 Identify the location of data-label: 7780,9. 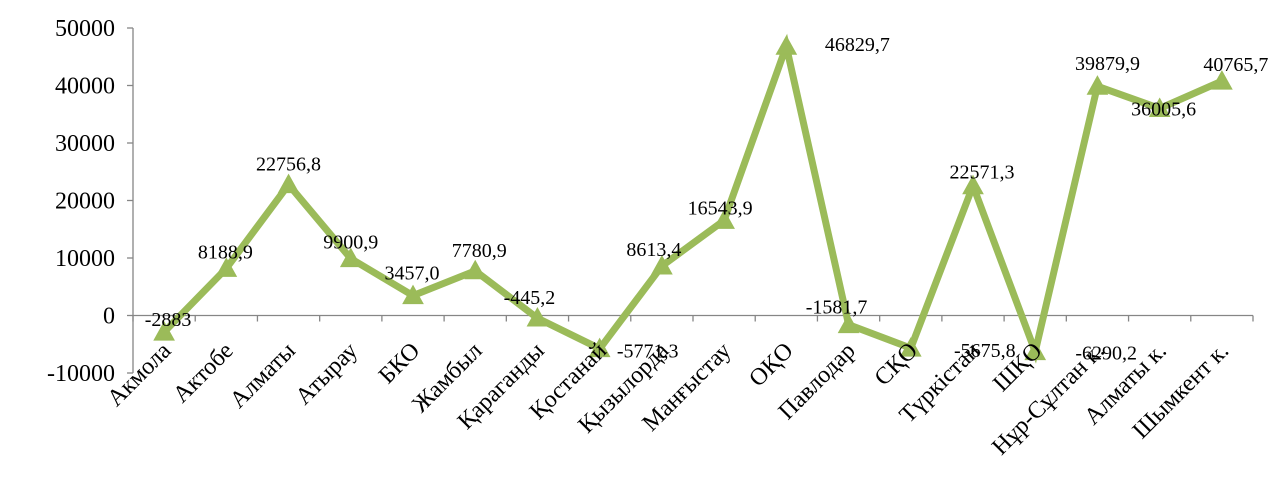
(479, 251).